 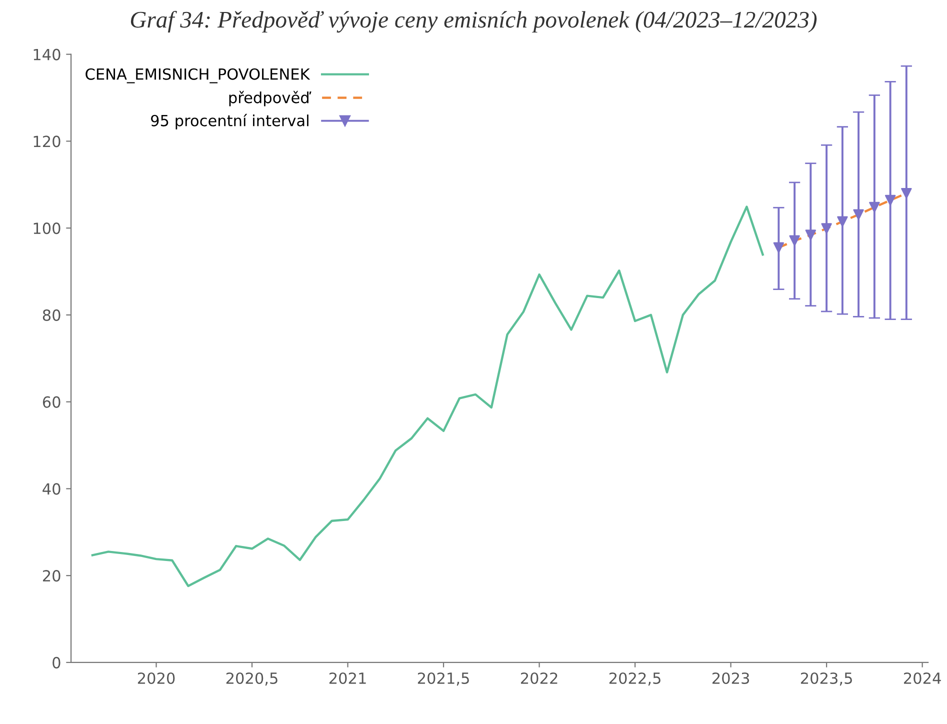 What do you see at coordinates (51, 402) in the screenshot?
I see `y-tick-label: 60` at bounding box center [51, 402].